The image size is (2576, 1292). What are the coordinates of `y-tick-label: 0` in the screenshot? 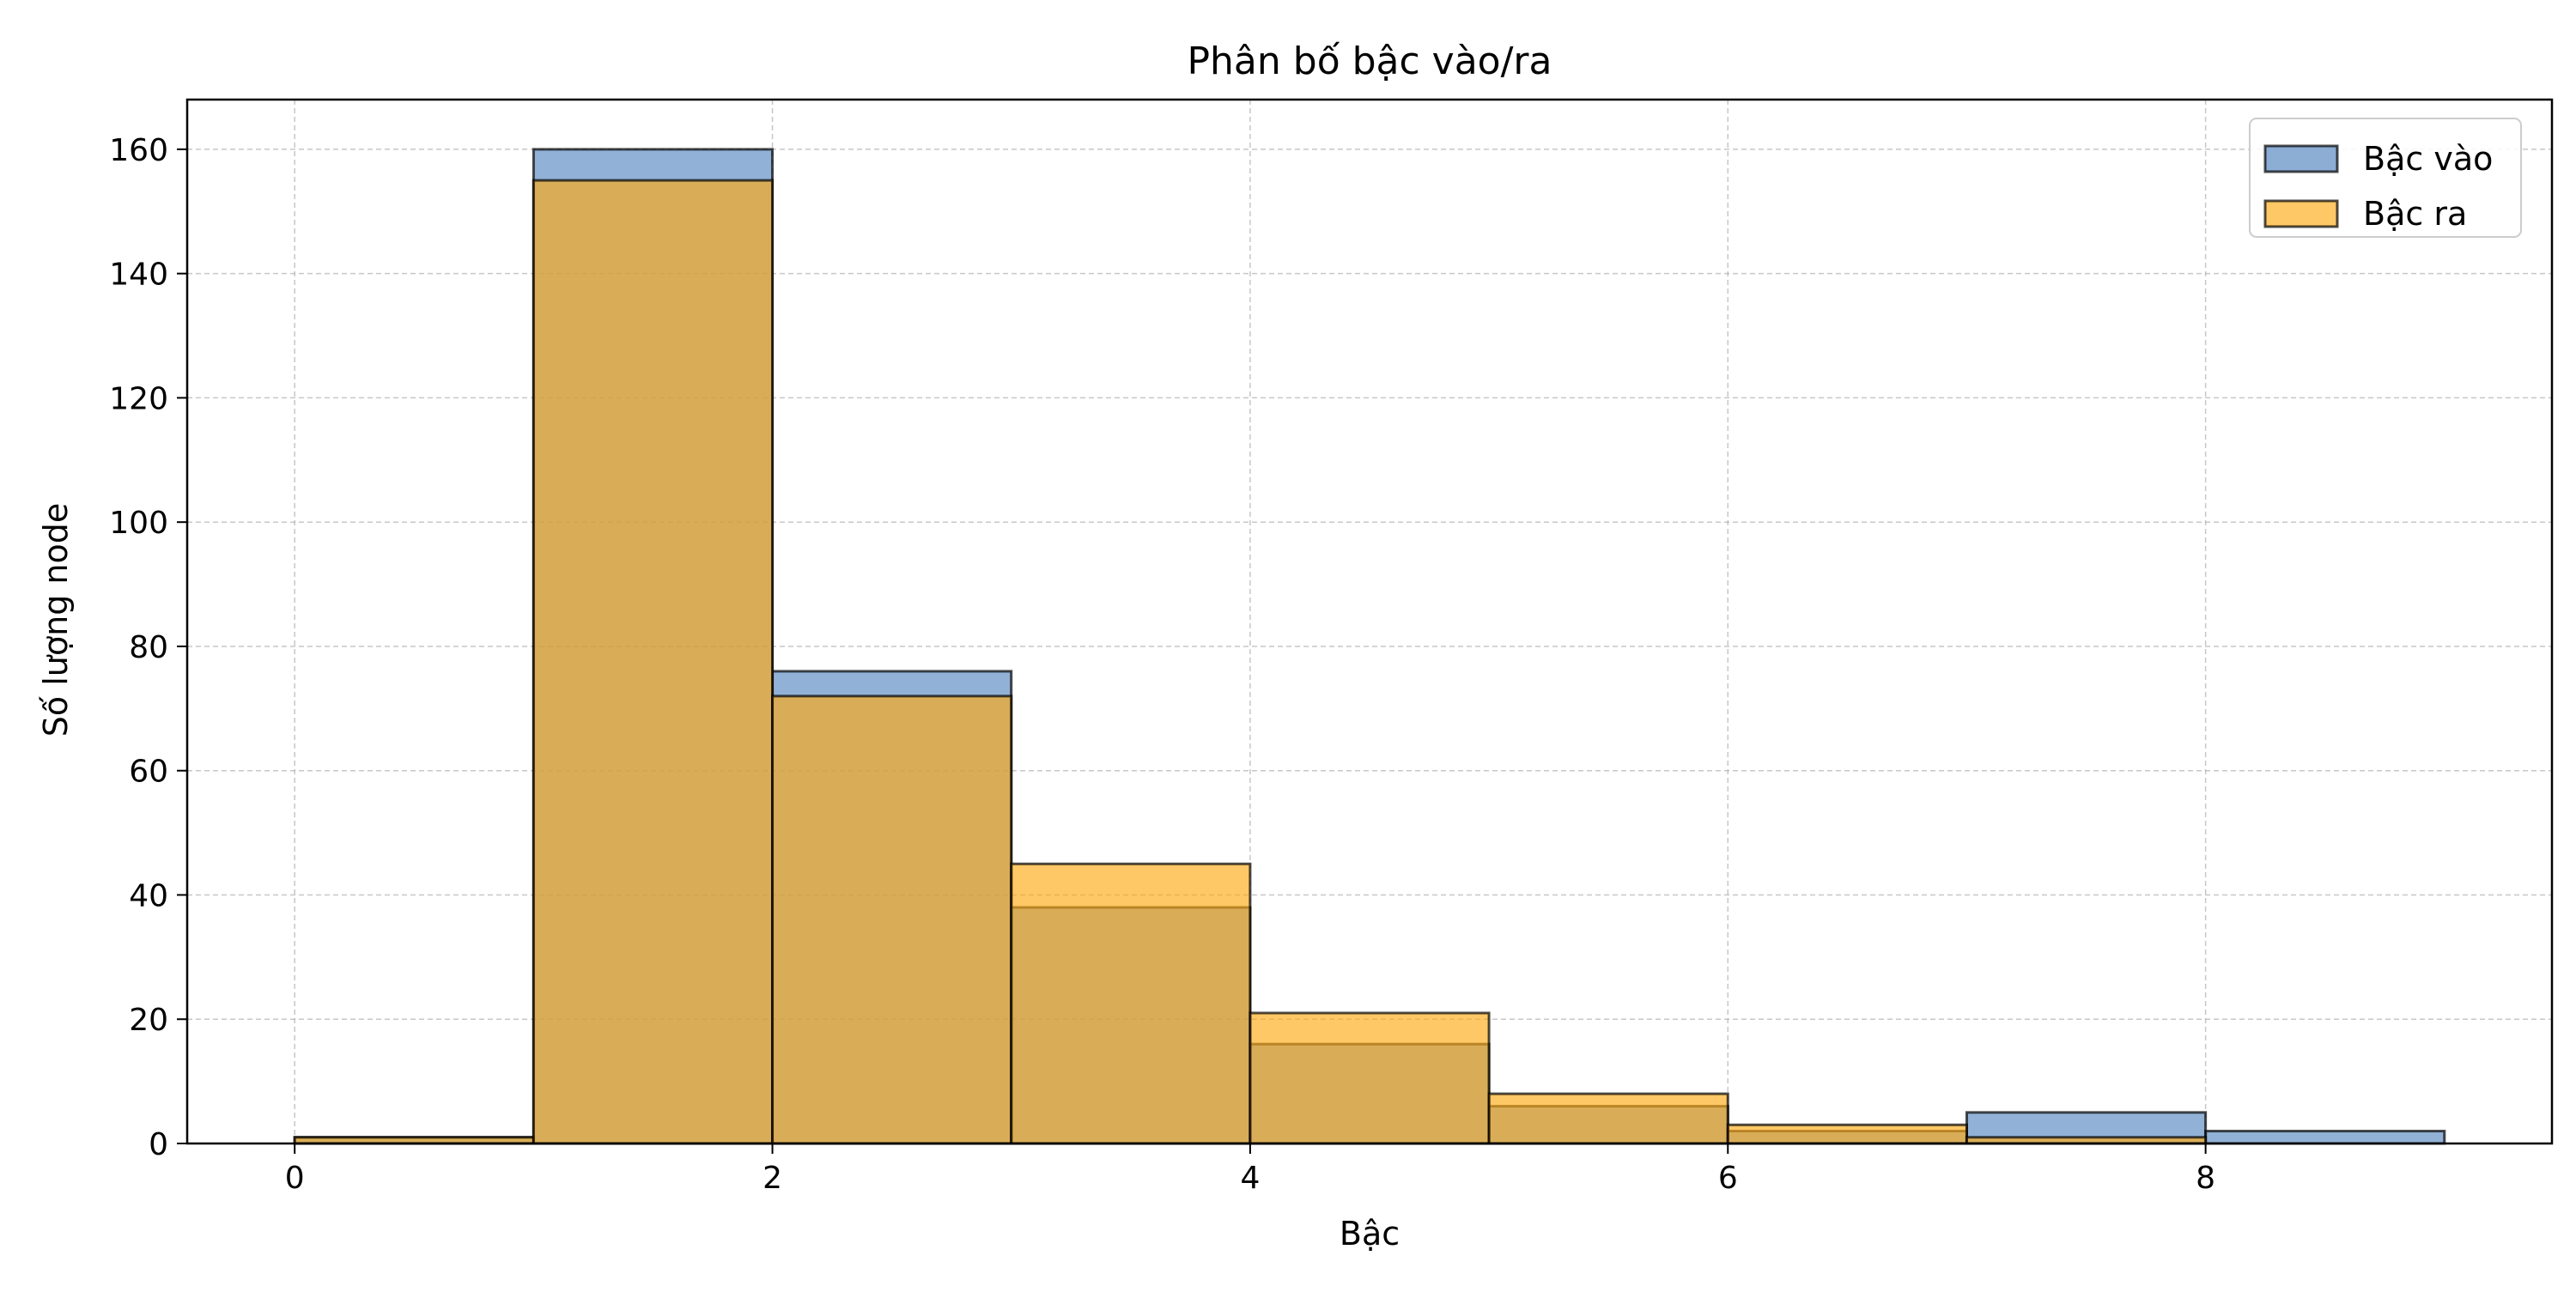 It's located at (159, 1144).